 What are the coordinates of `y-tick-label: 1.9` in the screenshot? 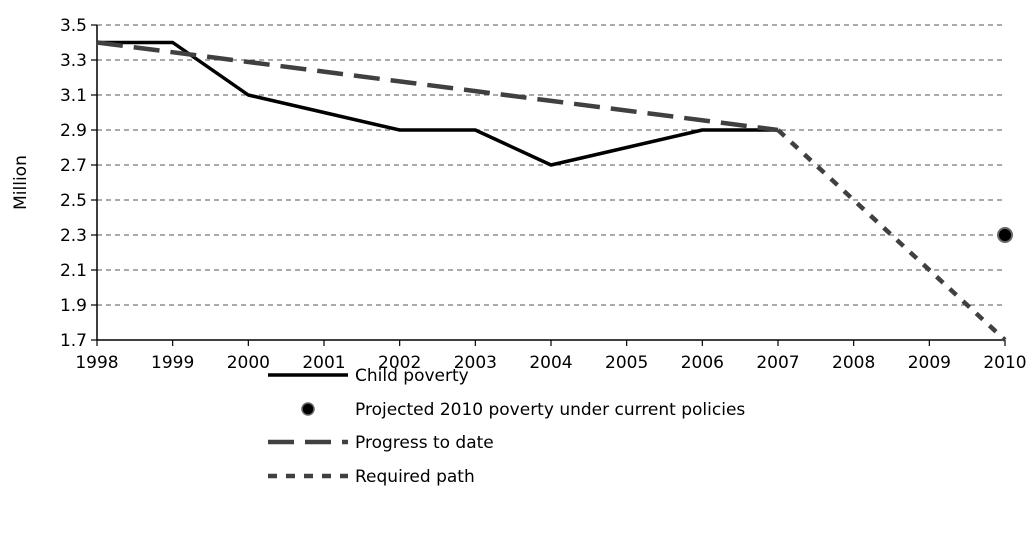 It's located at (73, 306).